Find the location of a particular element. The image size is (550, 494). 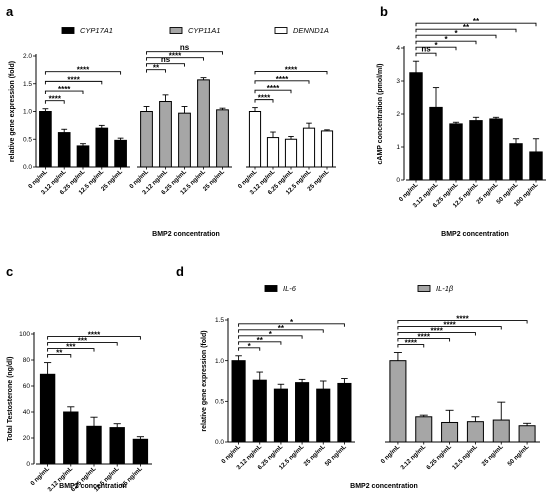

y-tick-label: 3 is located at coordinates (398, 81).